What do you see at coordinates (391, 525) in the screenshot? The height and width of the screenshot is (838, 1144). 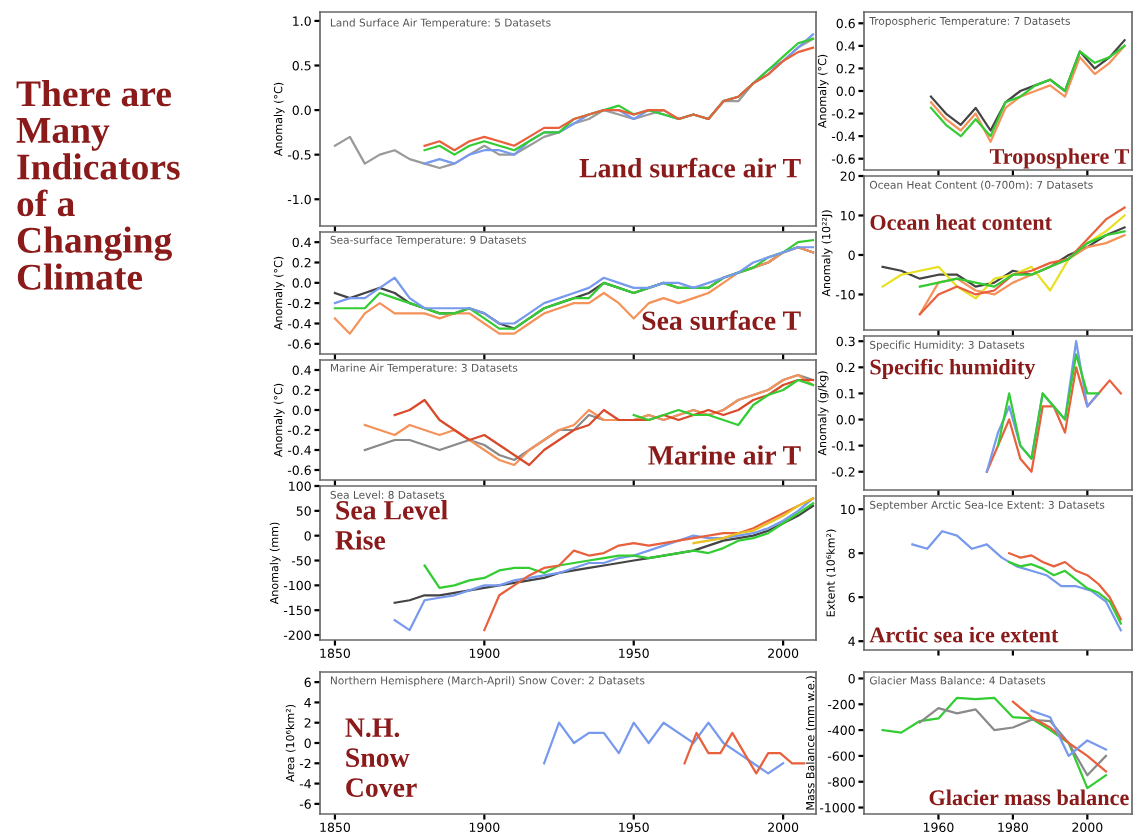 I see `annotation: Sea Level Rise` at bounding box center [391, 525].